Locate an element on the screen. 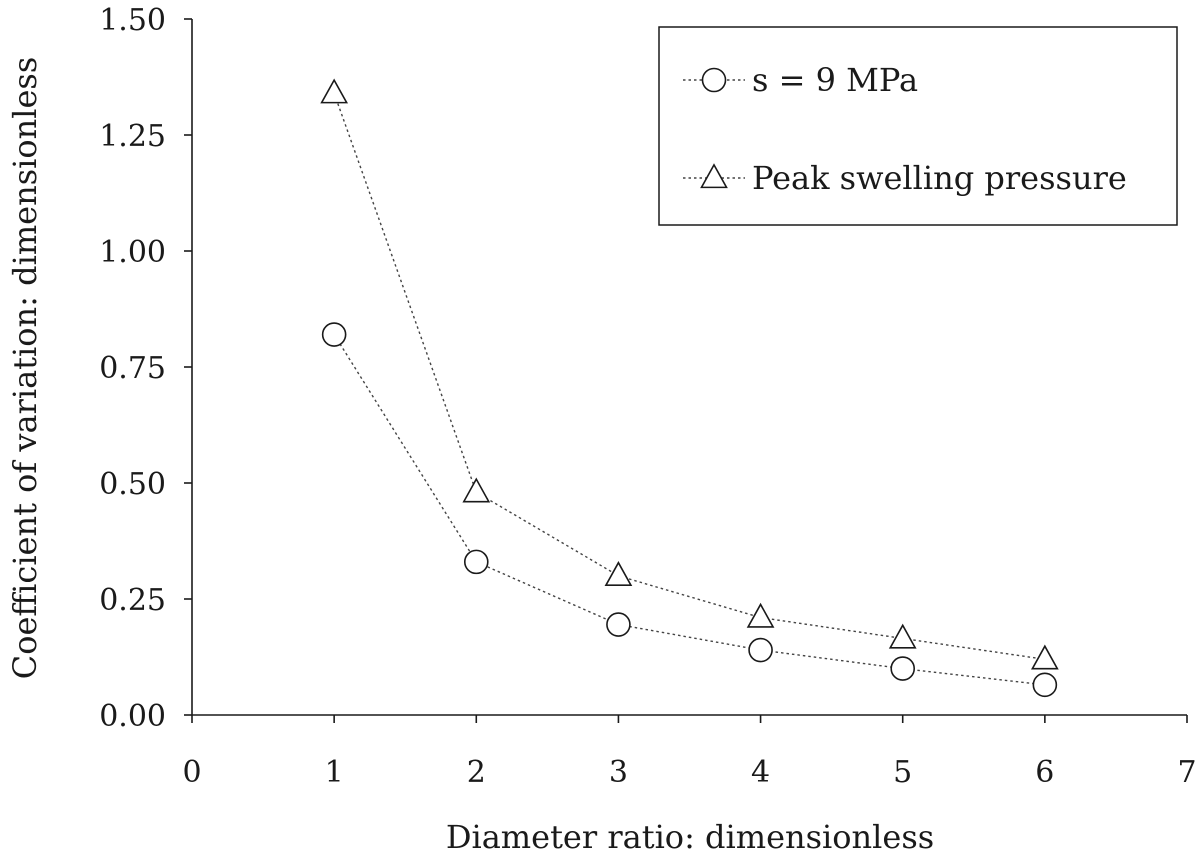 The image size is (1200, 862). legend-label: s = 9 MPa is located at coordinates (835, 80).